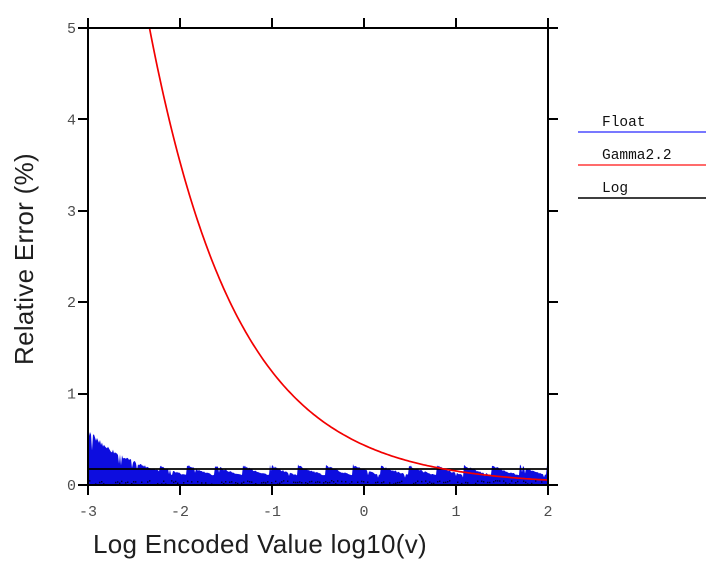 The image size is (706, 577). What do you see at coordinates (642, 190) in the screenshot?
I see `legend-entry-log: Log` at bounding box center [642, 190].